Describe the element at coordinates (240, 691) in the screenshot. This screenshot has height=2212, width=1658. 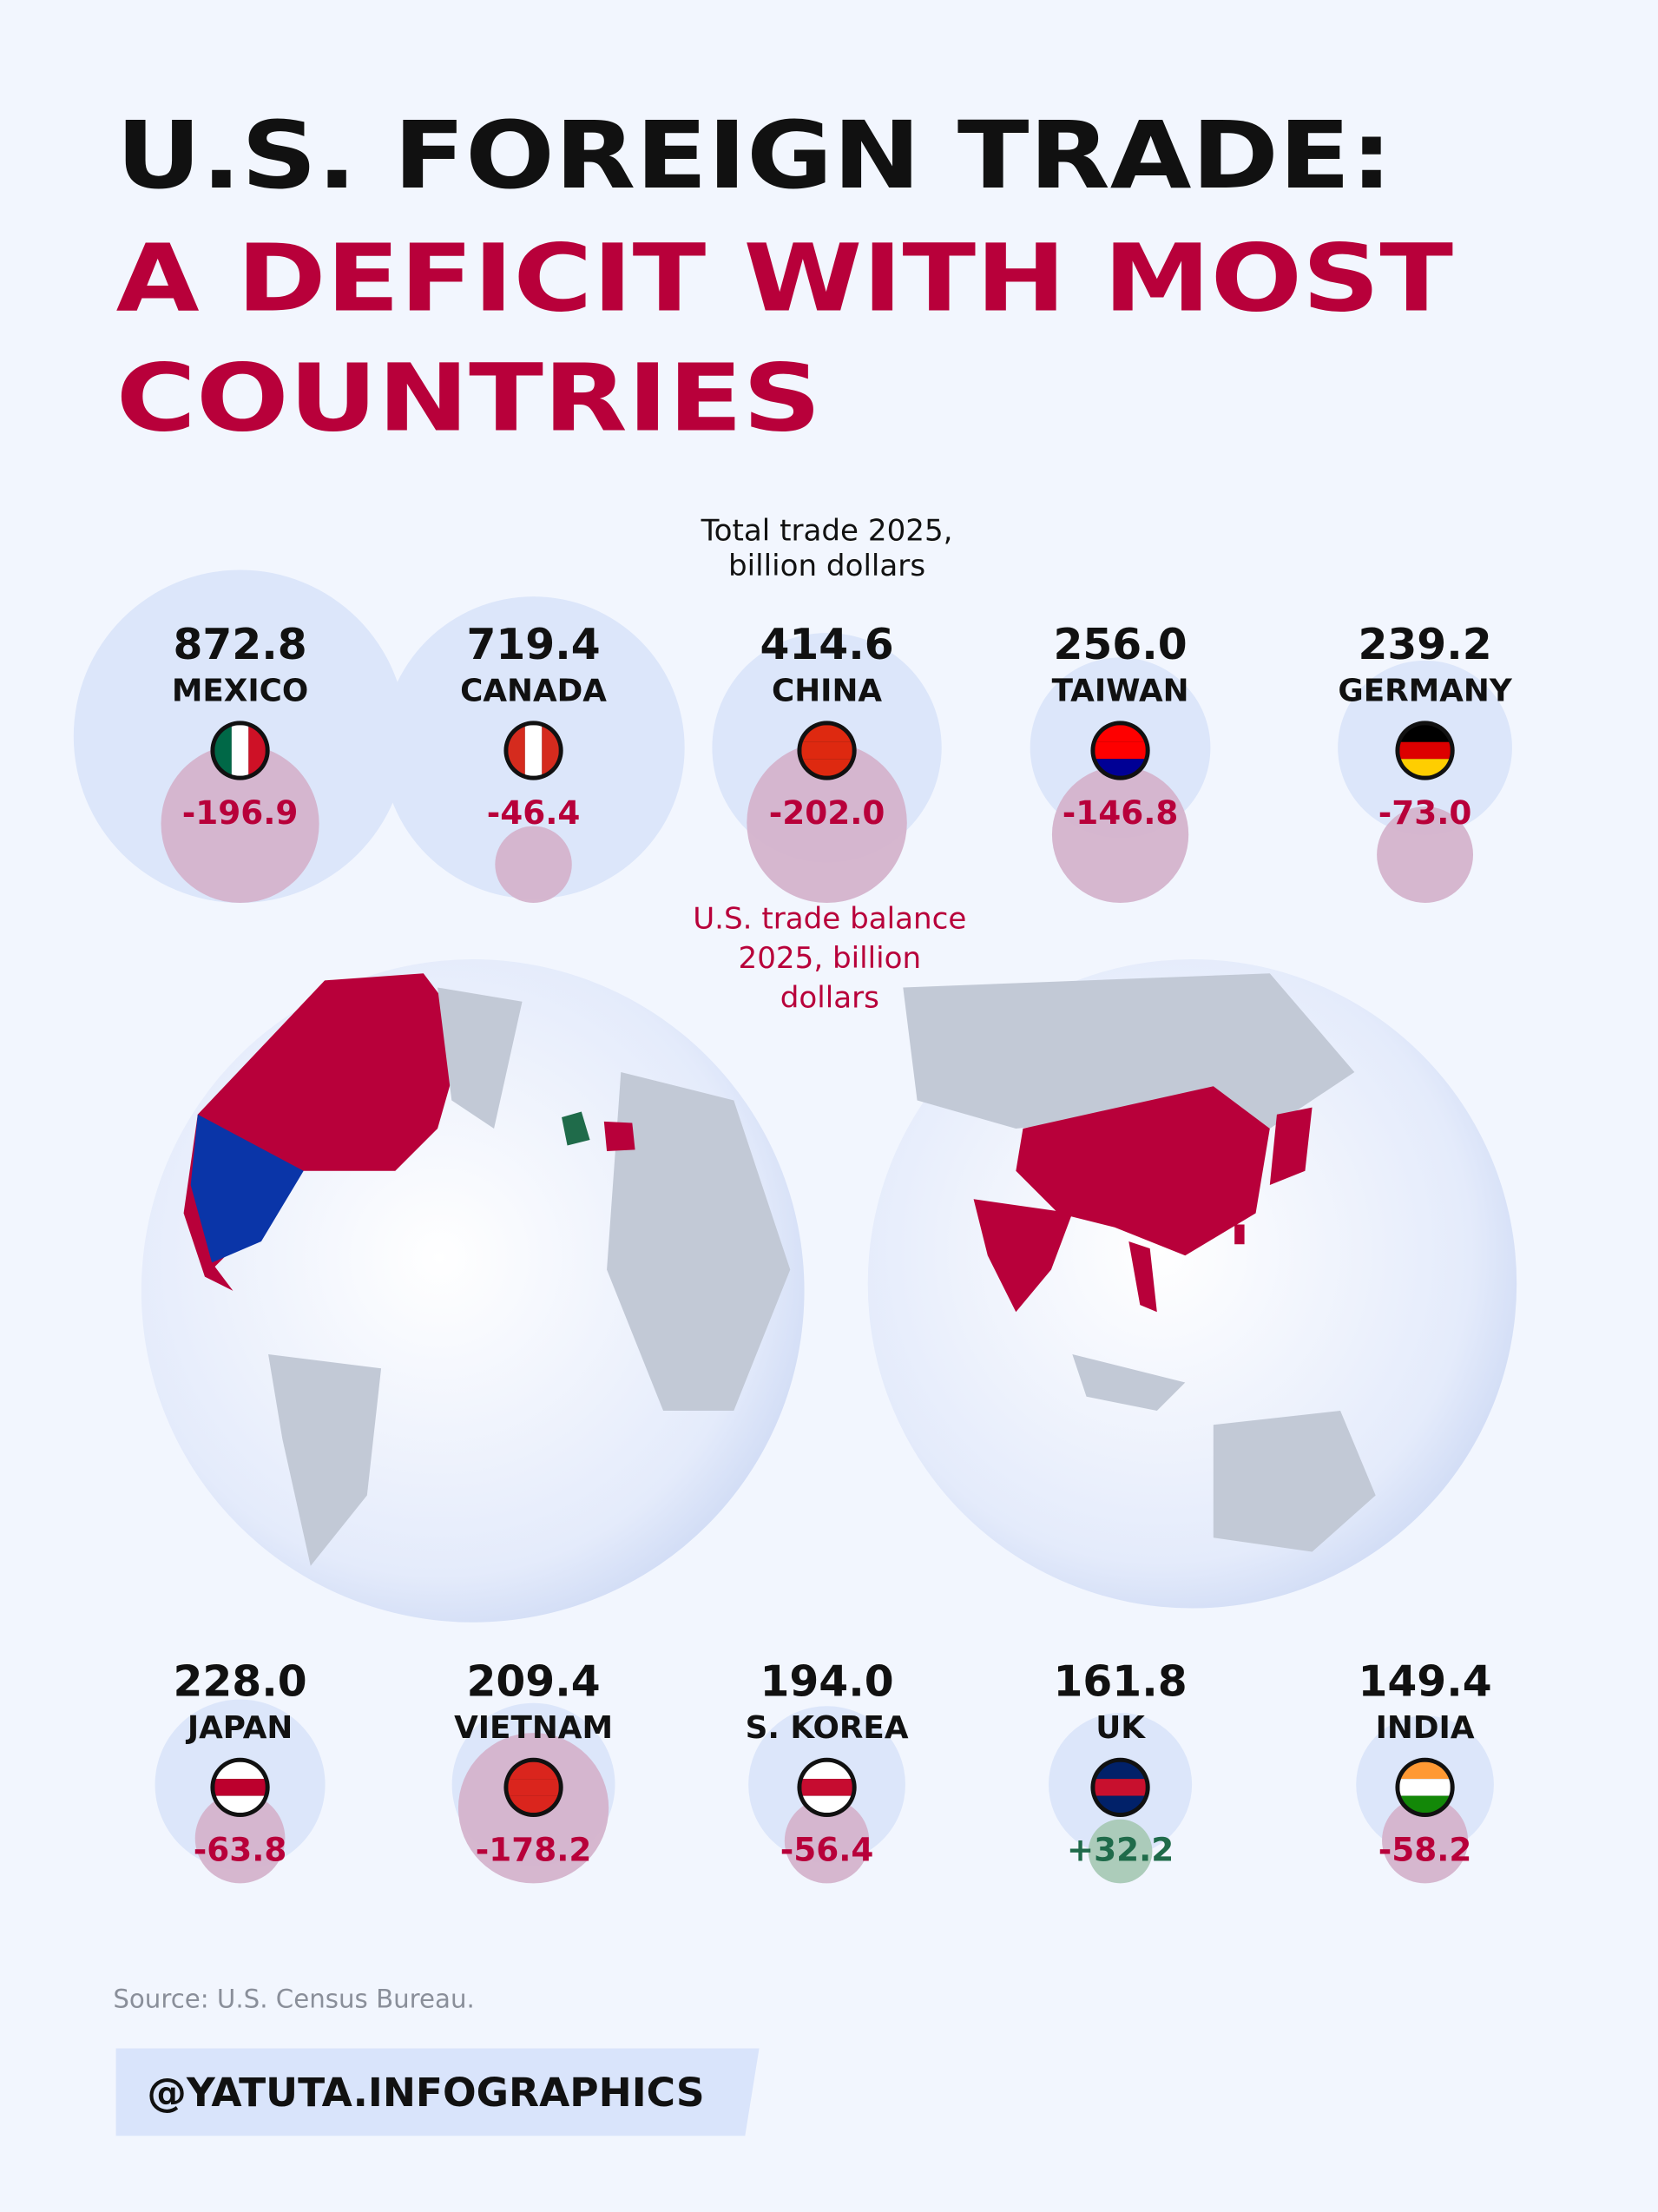
I see `country-name: MEXICO` at that location.